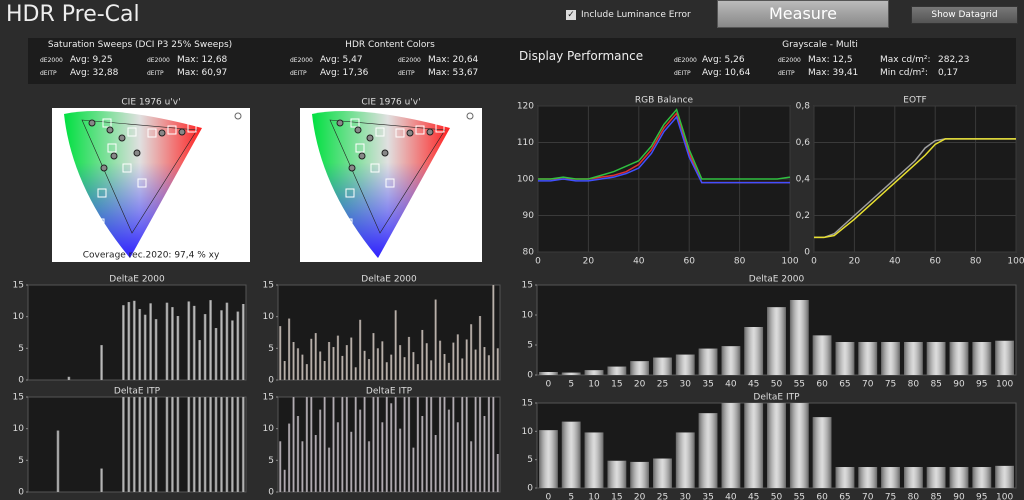  Describe the element at coordinates (959, 496) in the screenshot. I see `x-tick-label: 90` at that location.